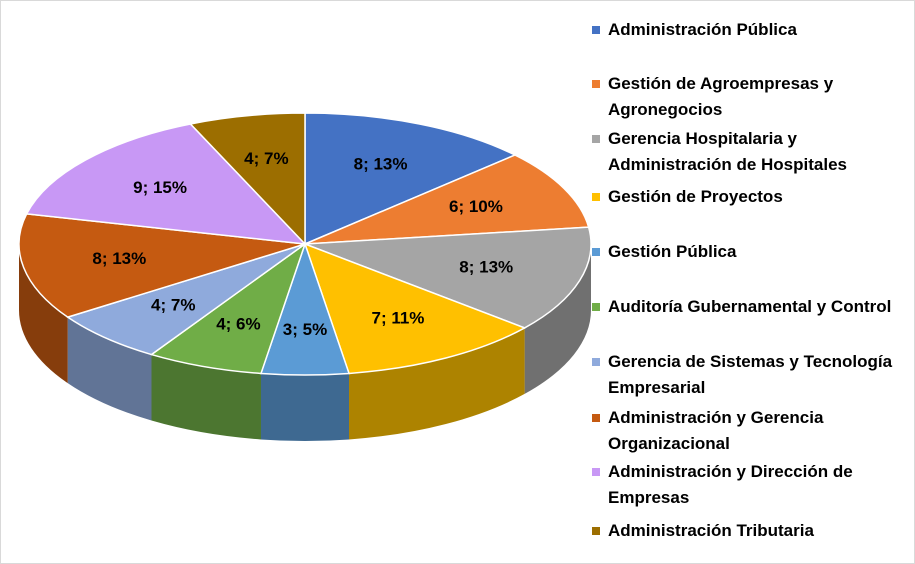 This screenshot has height=564, width=915. I want to click on legend-entry: Administración y Dirección de Empresas, so click(750, 485).